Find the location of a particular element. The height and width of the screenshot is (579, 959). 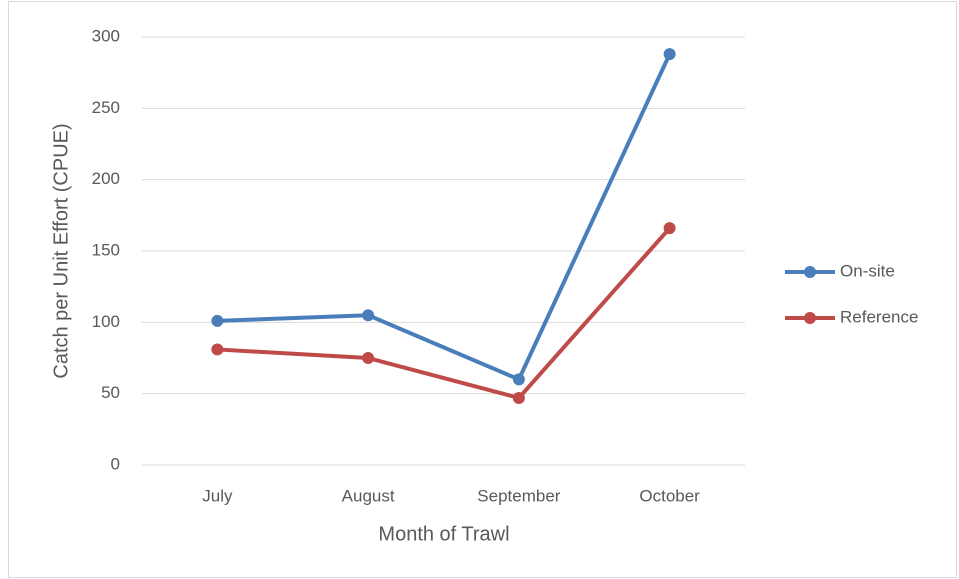

y-tick-label: 150 is located at coordinates (106, 249).